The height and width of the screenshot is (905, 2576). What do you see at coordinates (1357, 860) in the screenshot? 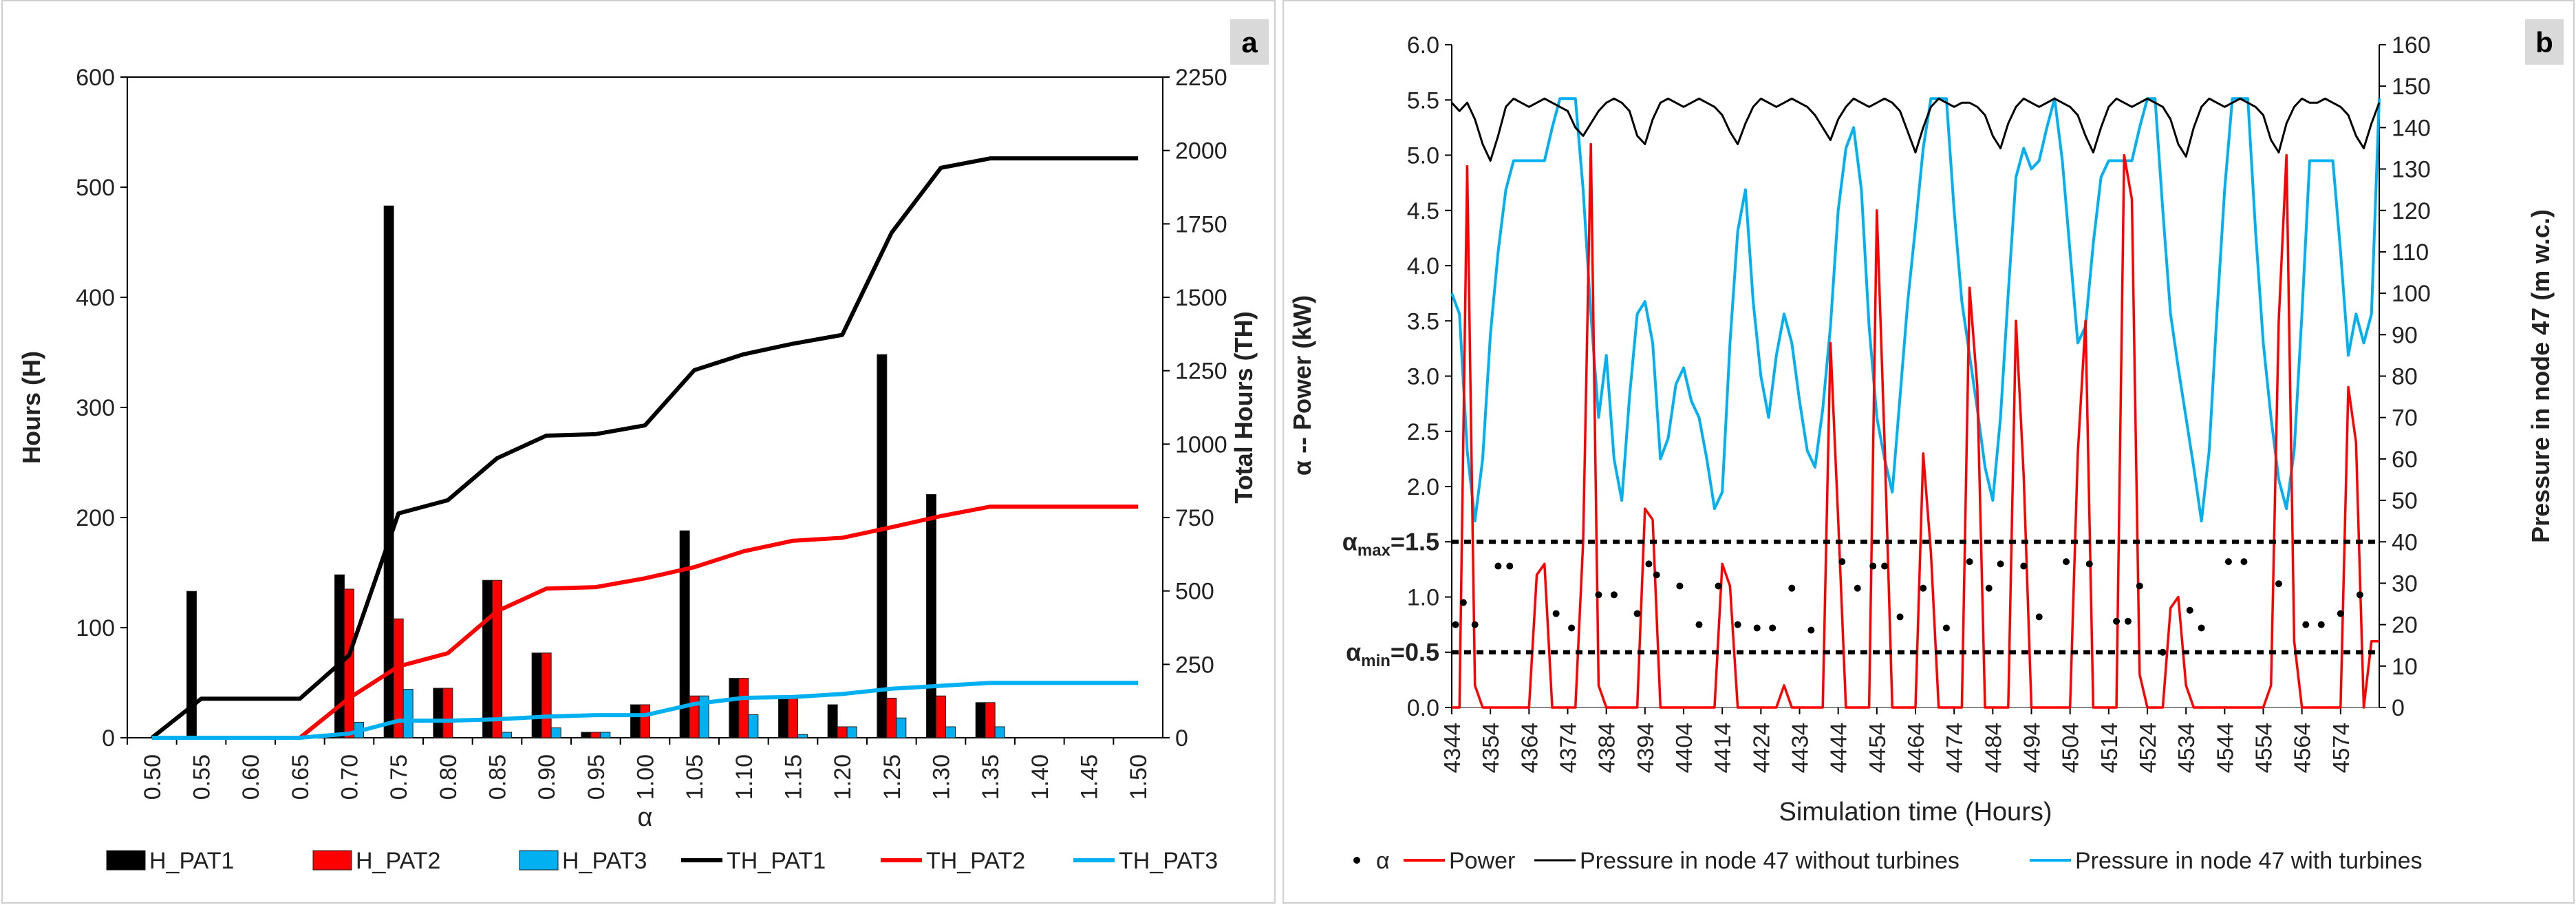
I see `legend-swatch-alpha` at bounding box center [1357, 860].